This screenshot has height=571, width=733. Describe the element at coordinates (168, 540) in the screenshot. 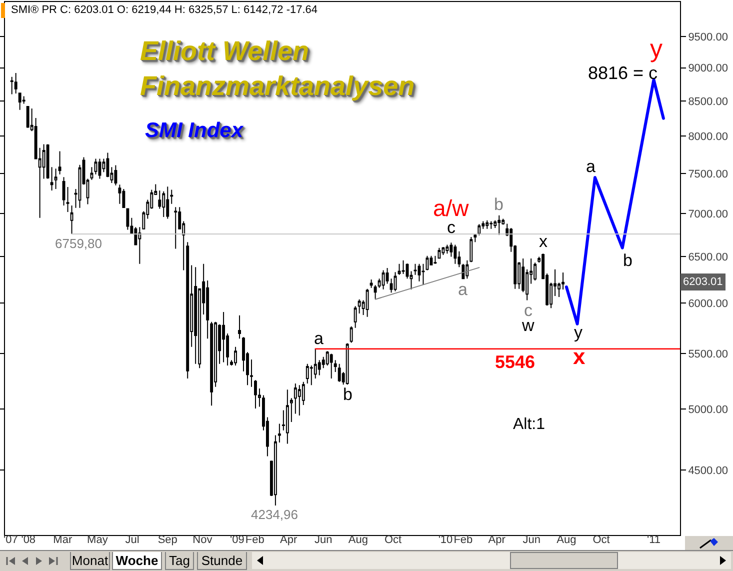

I see `x-tick-label: Sep` at that location.